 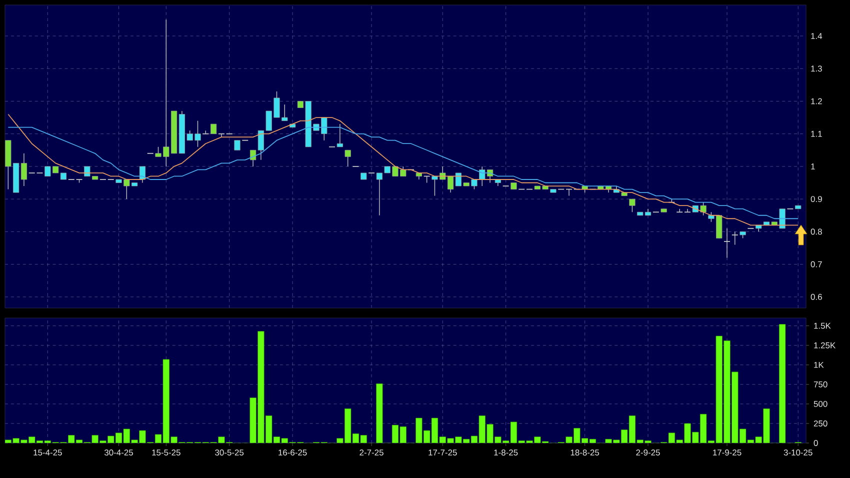 What do you see at coordinates (506, 453) in the screenshot?
I see `x-tick-label: 1-8-25` at bounding box center [506, 453].